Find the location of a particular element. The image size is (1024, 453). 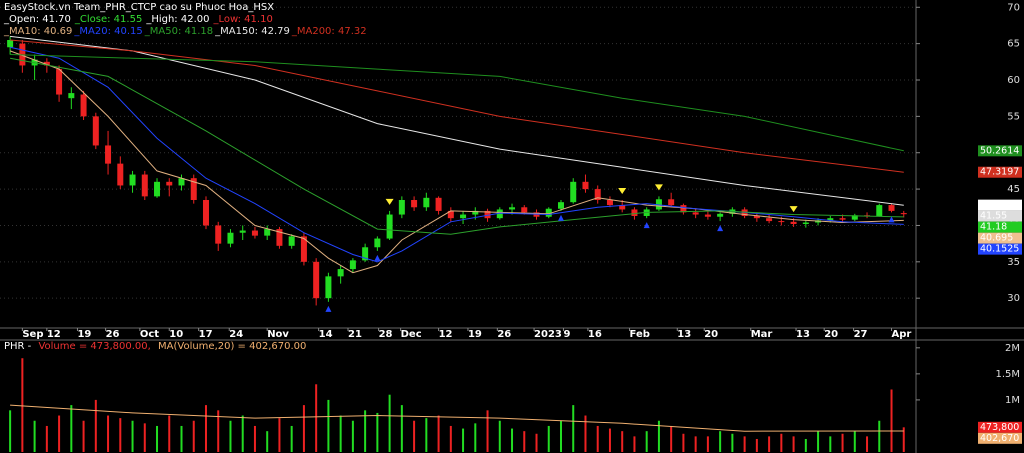

x-tick-label: 2023 is located at coordinates (548, 334).